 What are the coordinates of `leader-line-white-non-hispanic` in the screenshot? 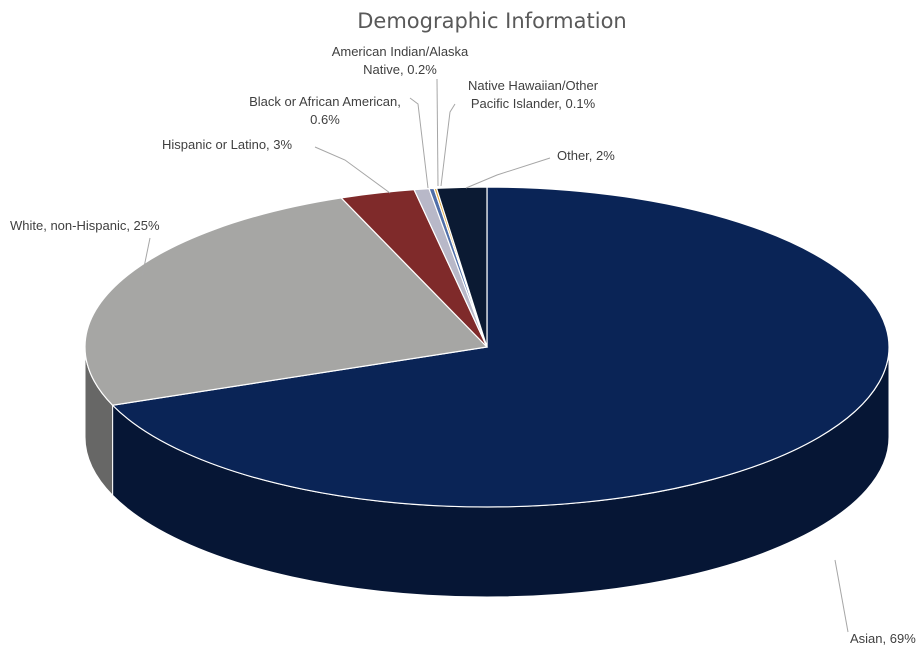 It's located at (146, 257).